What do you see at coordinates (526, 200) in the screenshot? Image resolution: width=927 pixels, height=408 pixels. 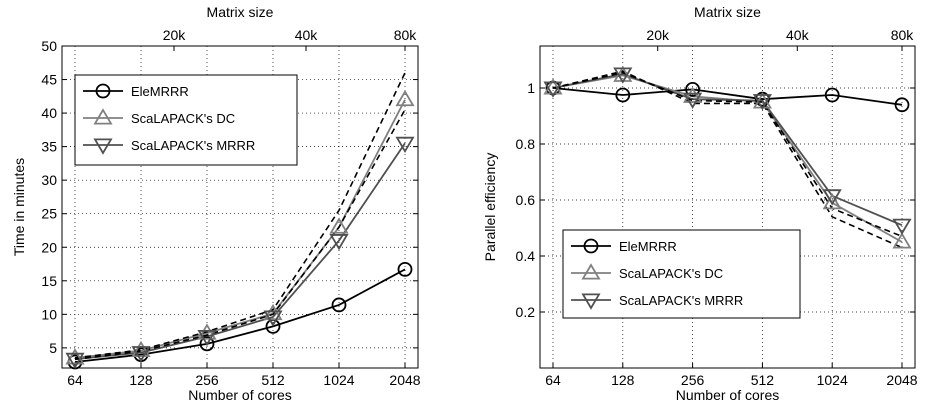 I see `y-tick-label: 0.6` at bounding box center [526, 200].